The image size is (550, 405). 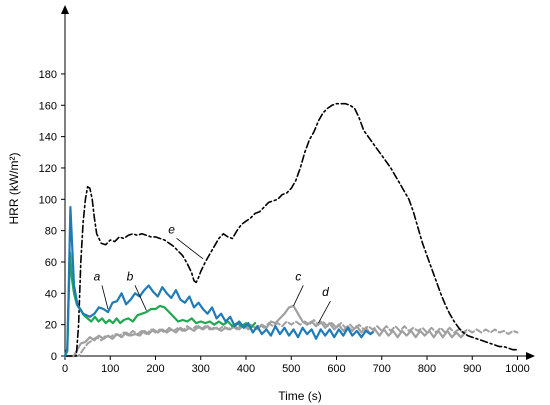 I want to click on annotation-b-leader, so click(x=140, y=298).